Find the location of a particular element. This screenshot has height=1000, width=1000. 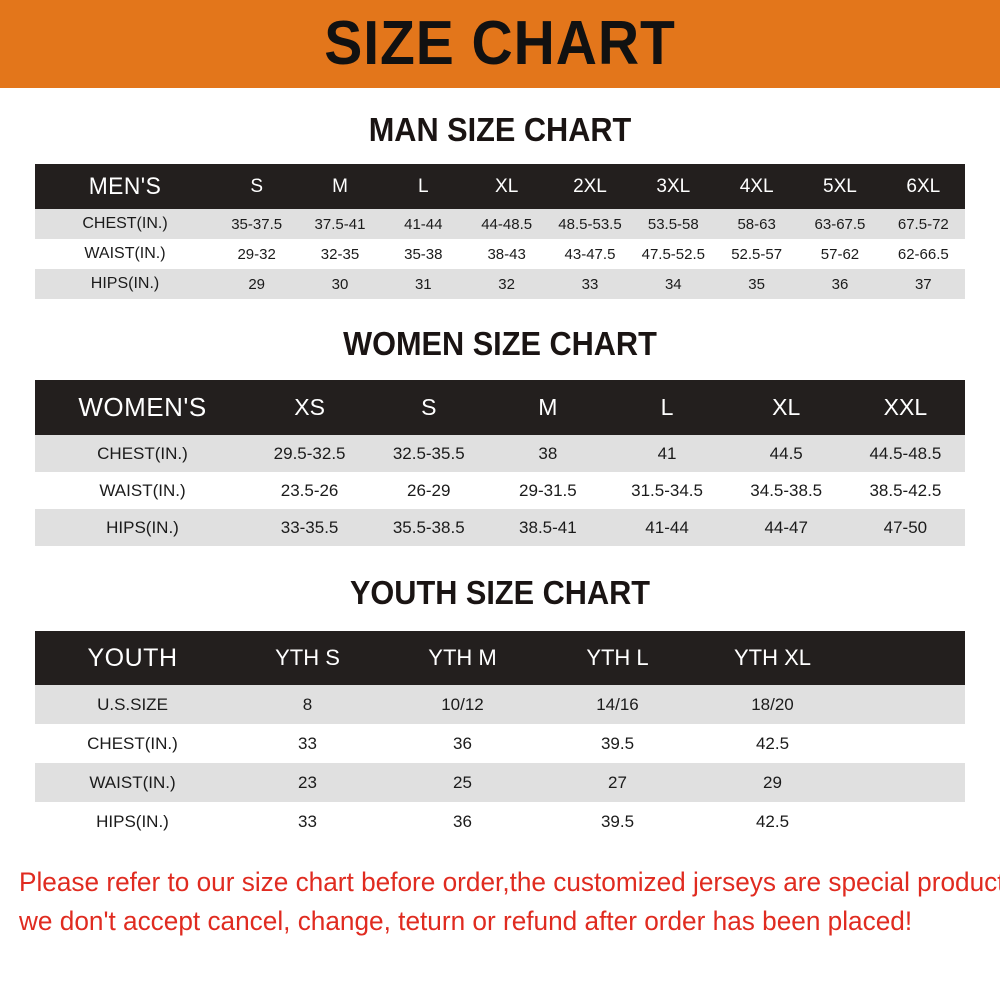

youth-chest-spacer is located at coordinates (907, 743).